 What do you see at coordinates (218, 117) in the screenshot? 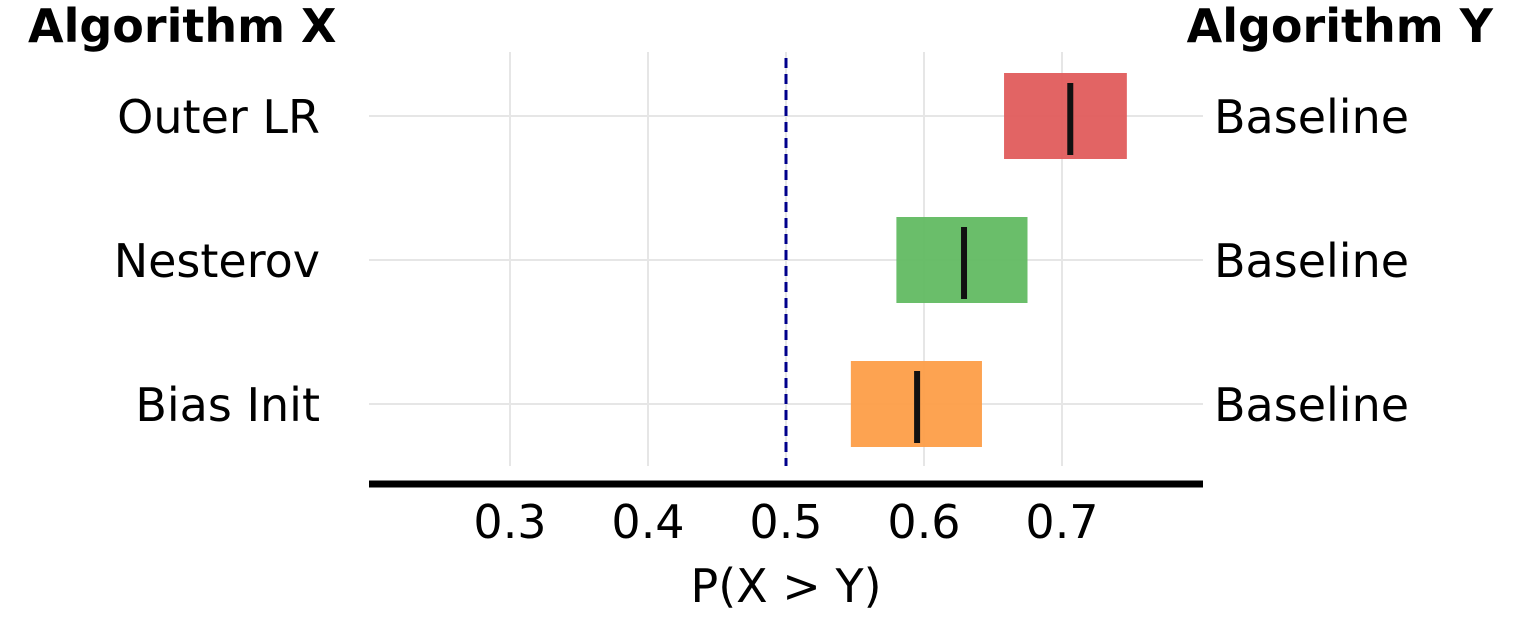
I see `row-label-left: Outer LR` at bounding box center [218, 117].